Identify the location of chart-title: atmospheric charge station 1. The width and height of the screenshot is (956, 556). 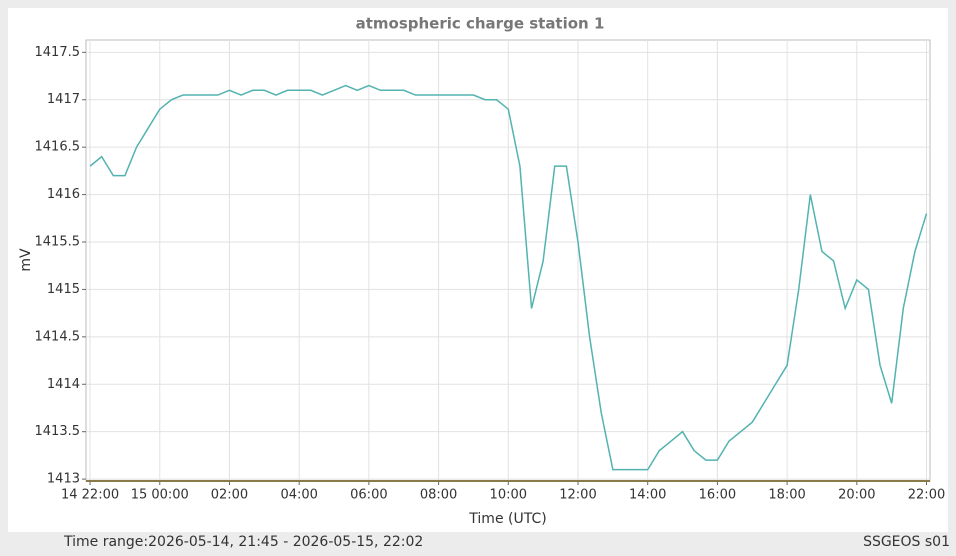
(480, 24).